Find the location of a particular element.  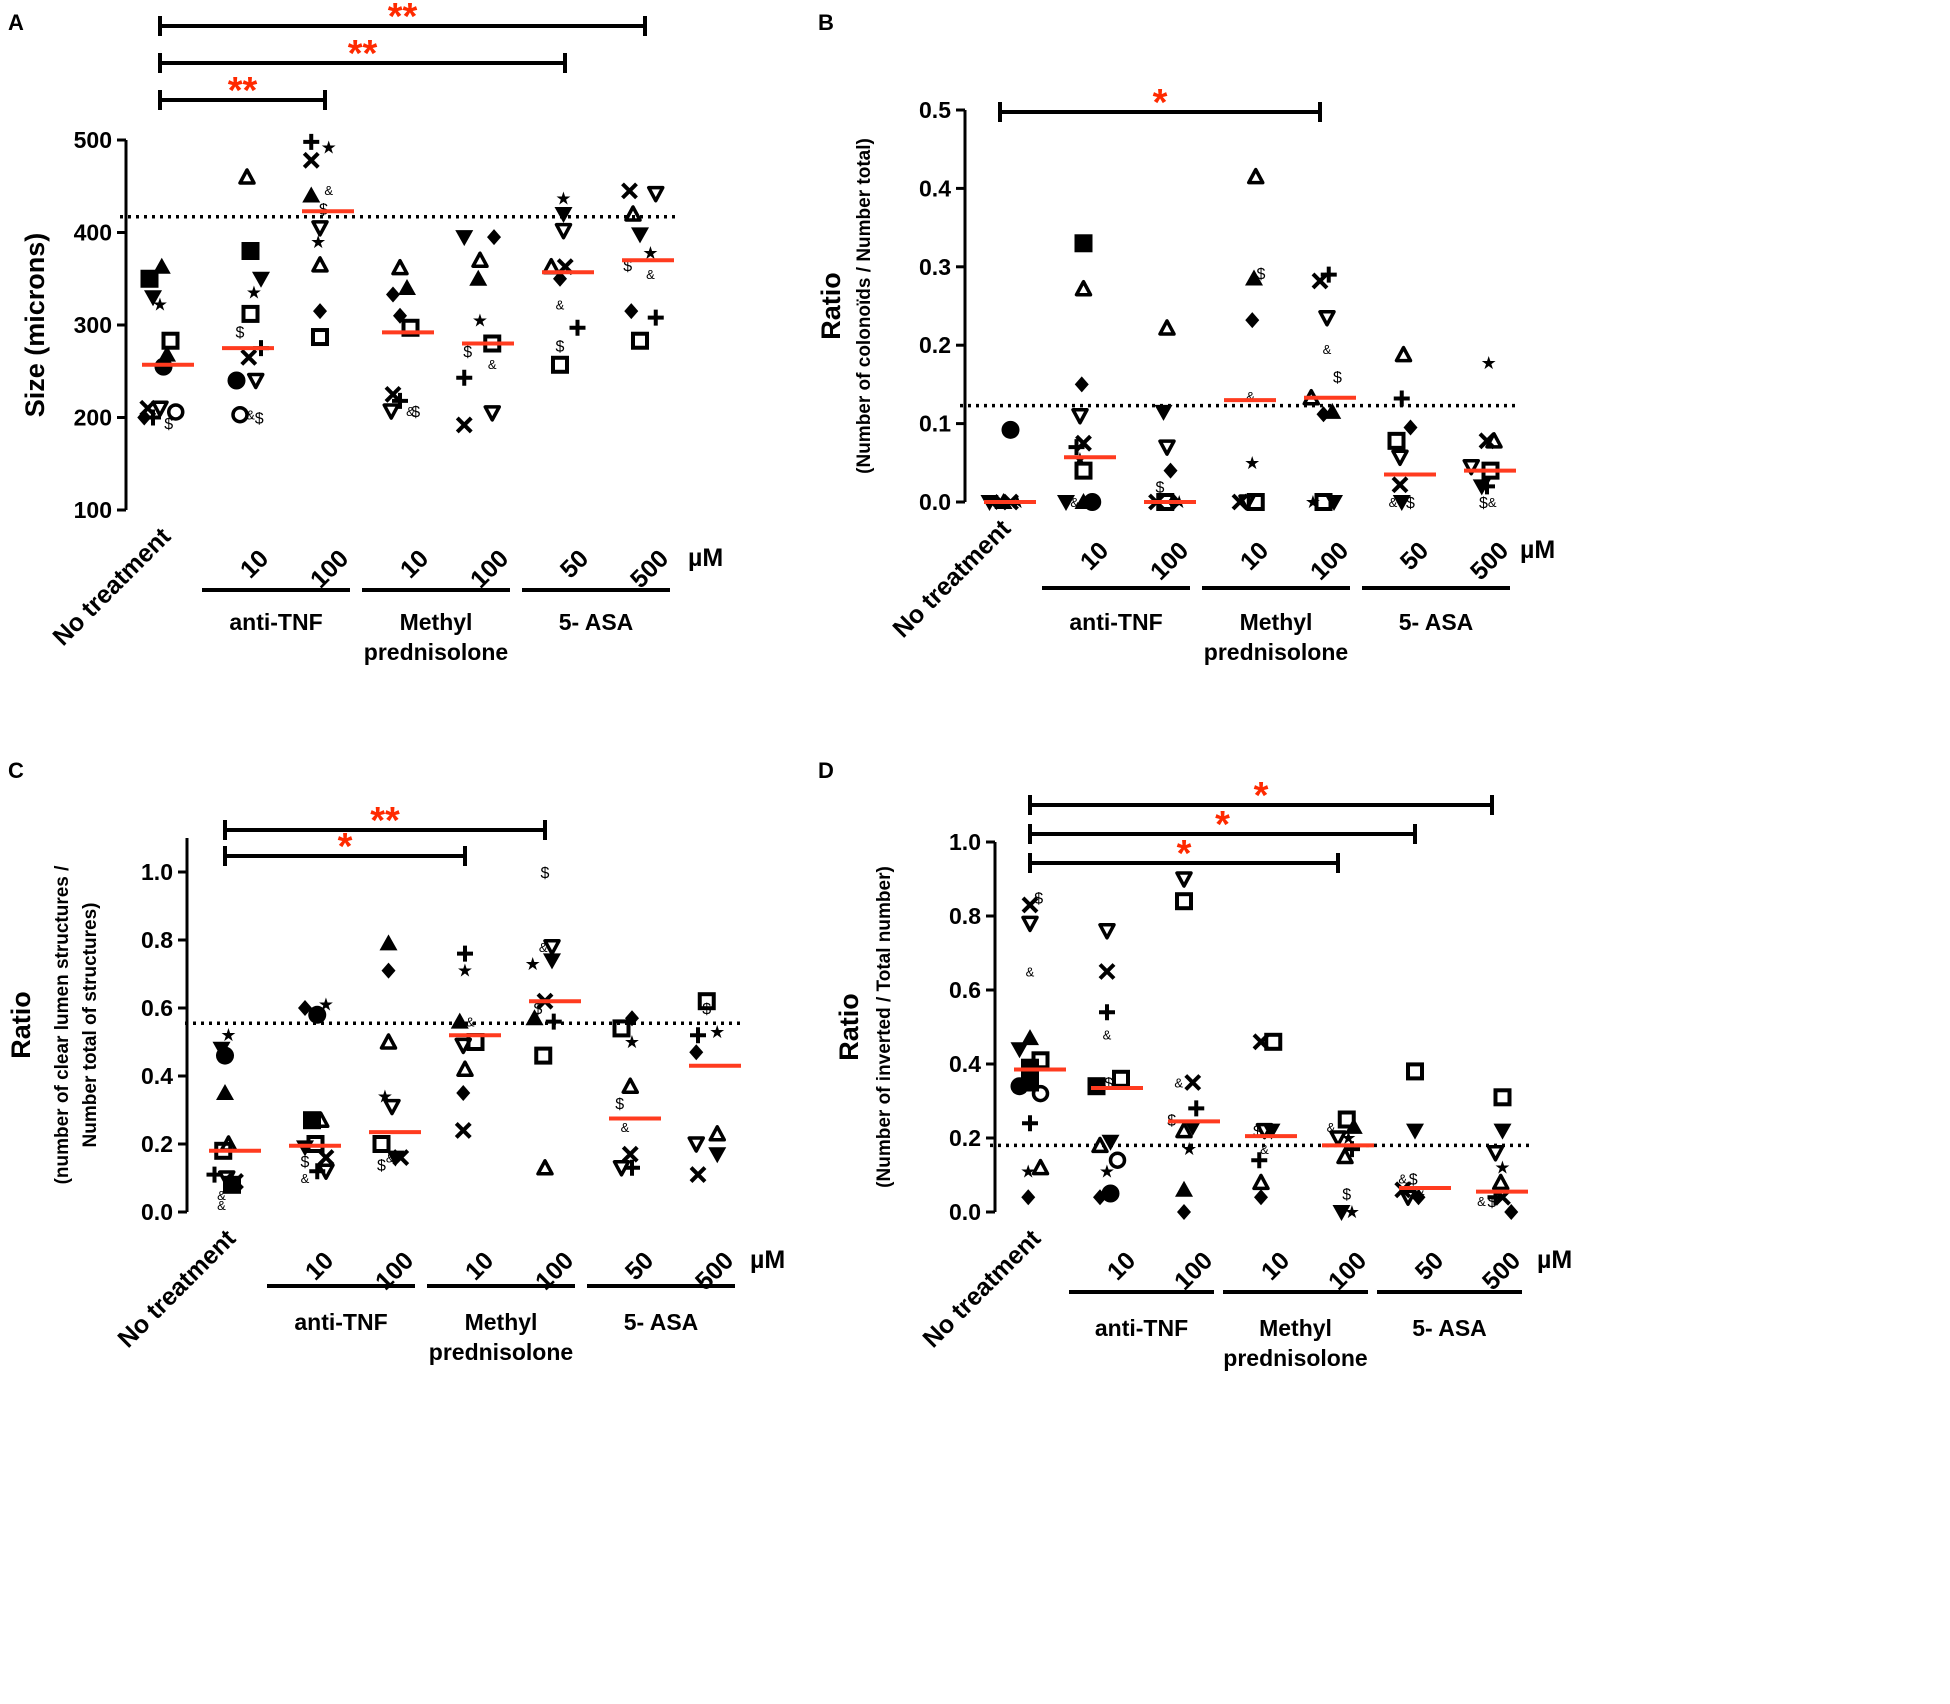

panel-letter: B is located at coordinates (826, 22).